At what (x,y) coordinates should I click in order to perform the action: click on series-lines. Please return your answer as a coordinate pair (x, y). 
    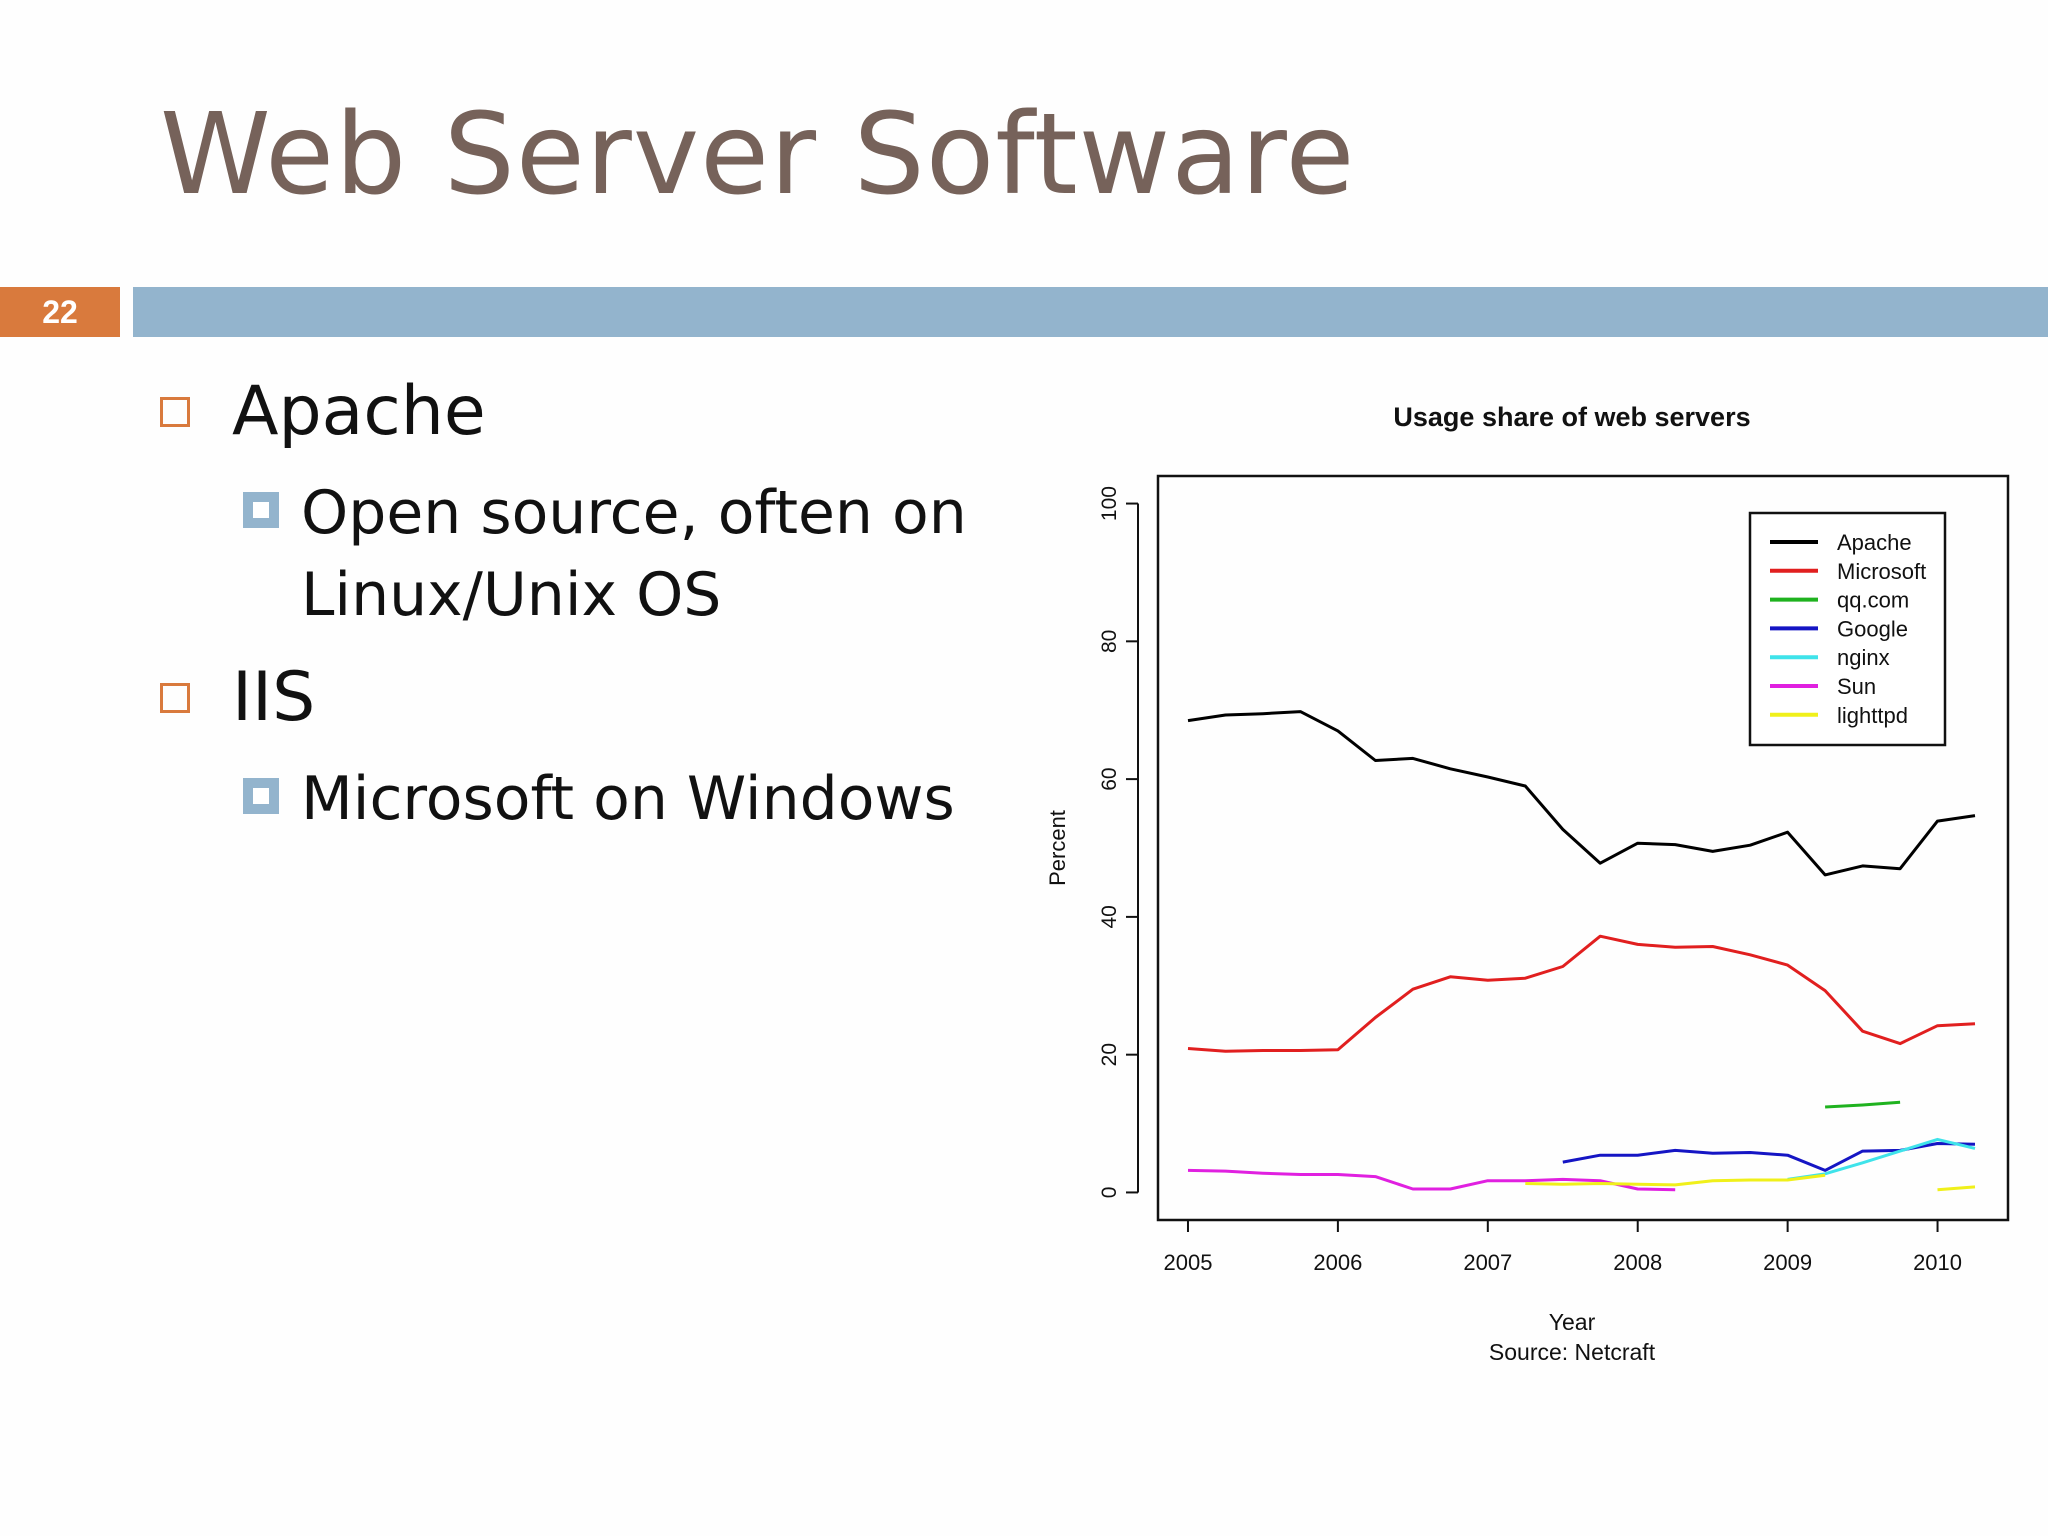
    Looking at the image, I should click on (1581, 951).